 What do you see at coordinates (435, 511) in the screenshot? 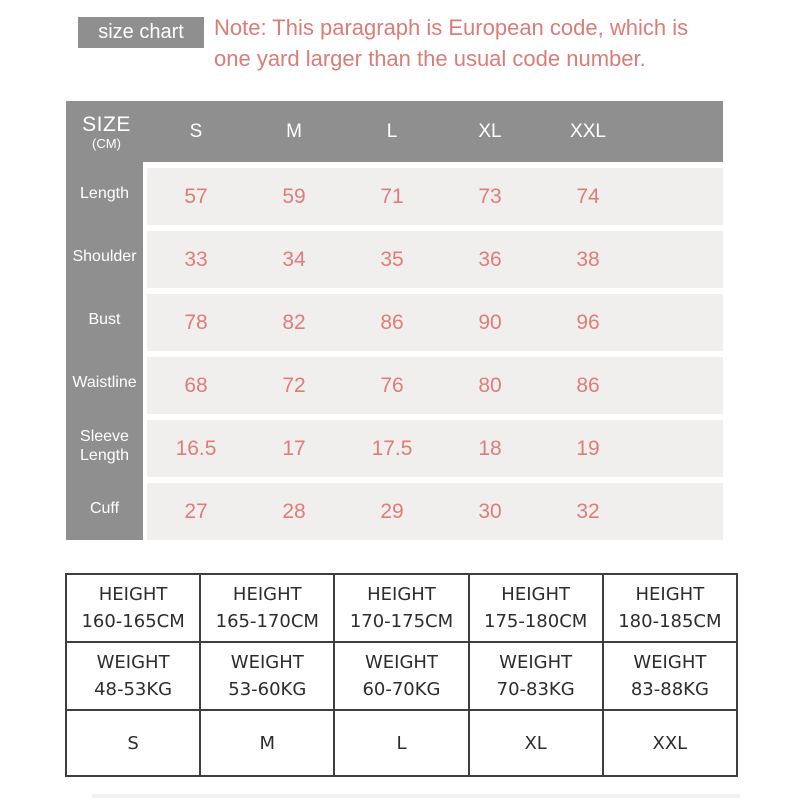
I see `table-row-cuff: 27 28 29 30 32` at bounding box center [435, 511].